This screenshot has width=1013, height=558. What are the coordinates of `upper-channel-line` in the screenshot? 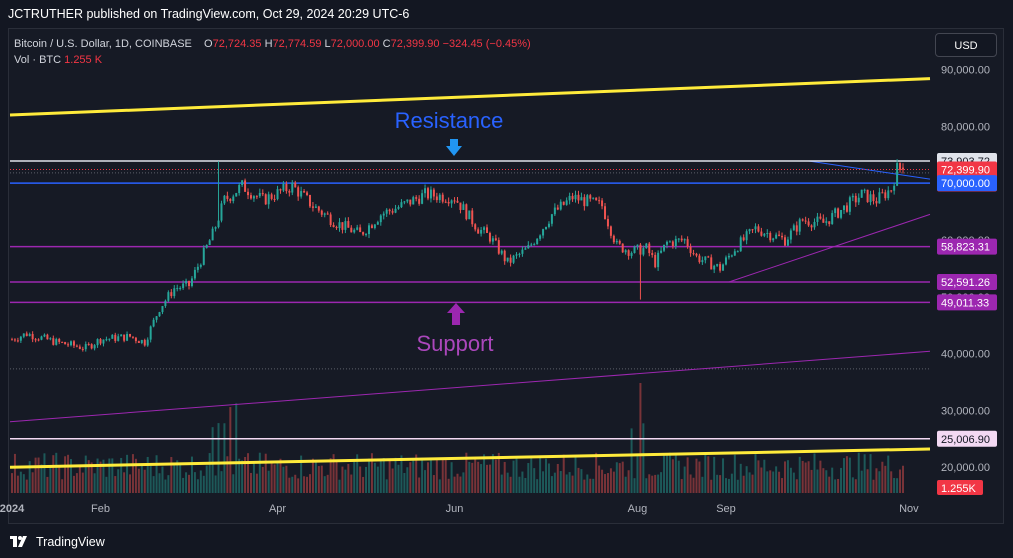 It's located at (470, 97).